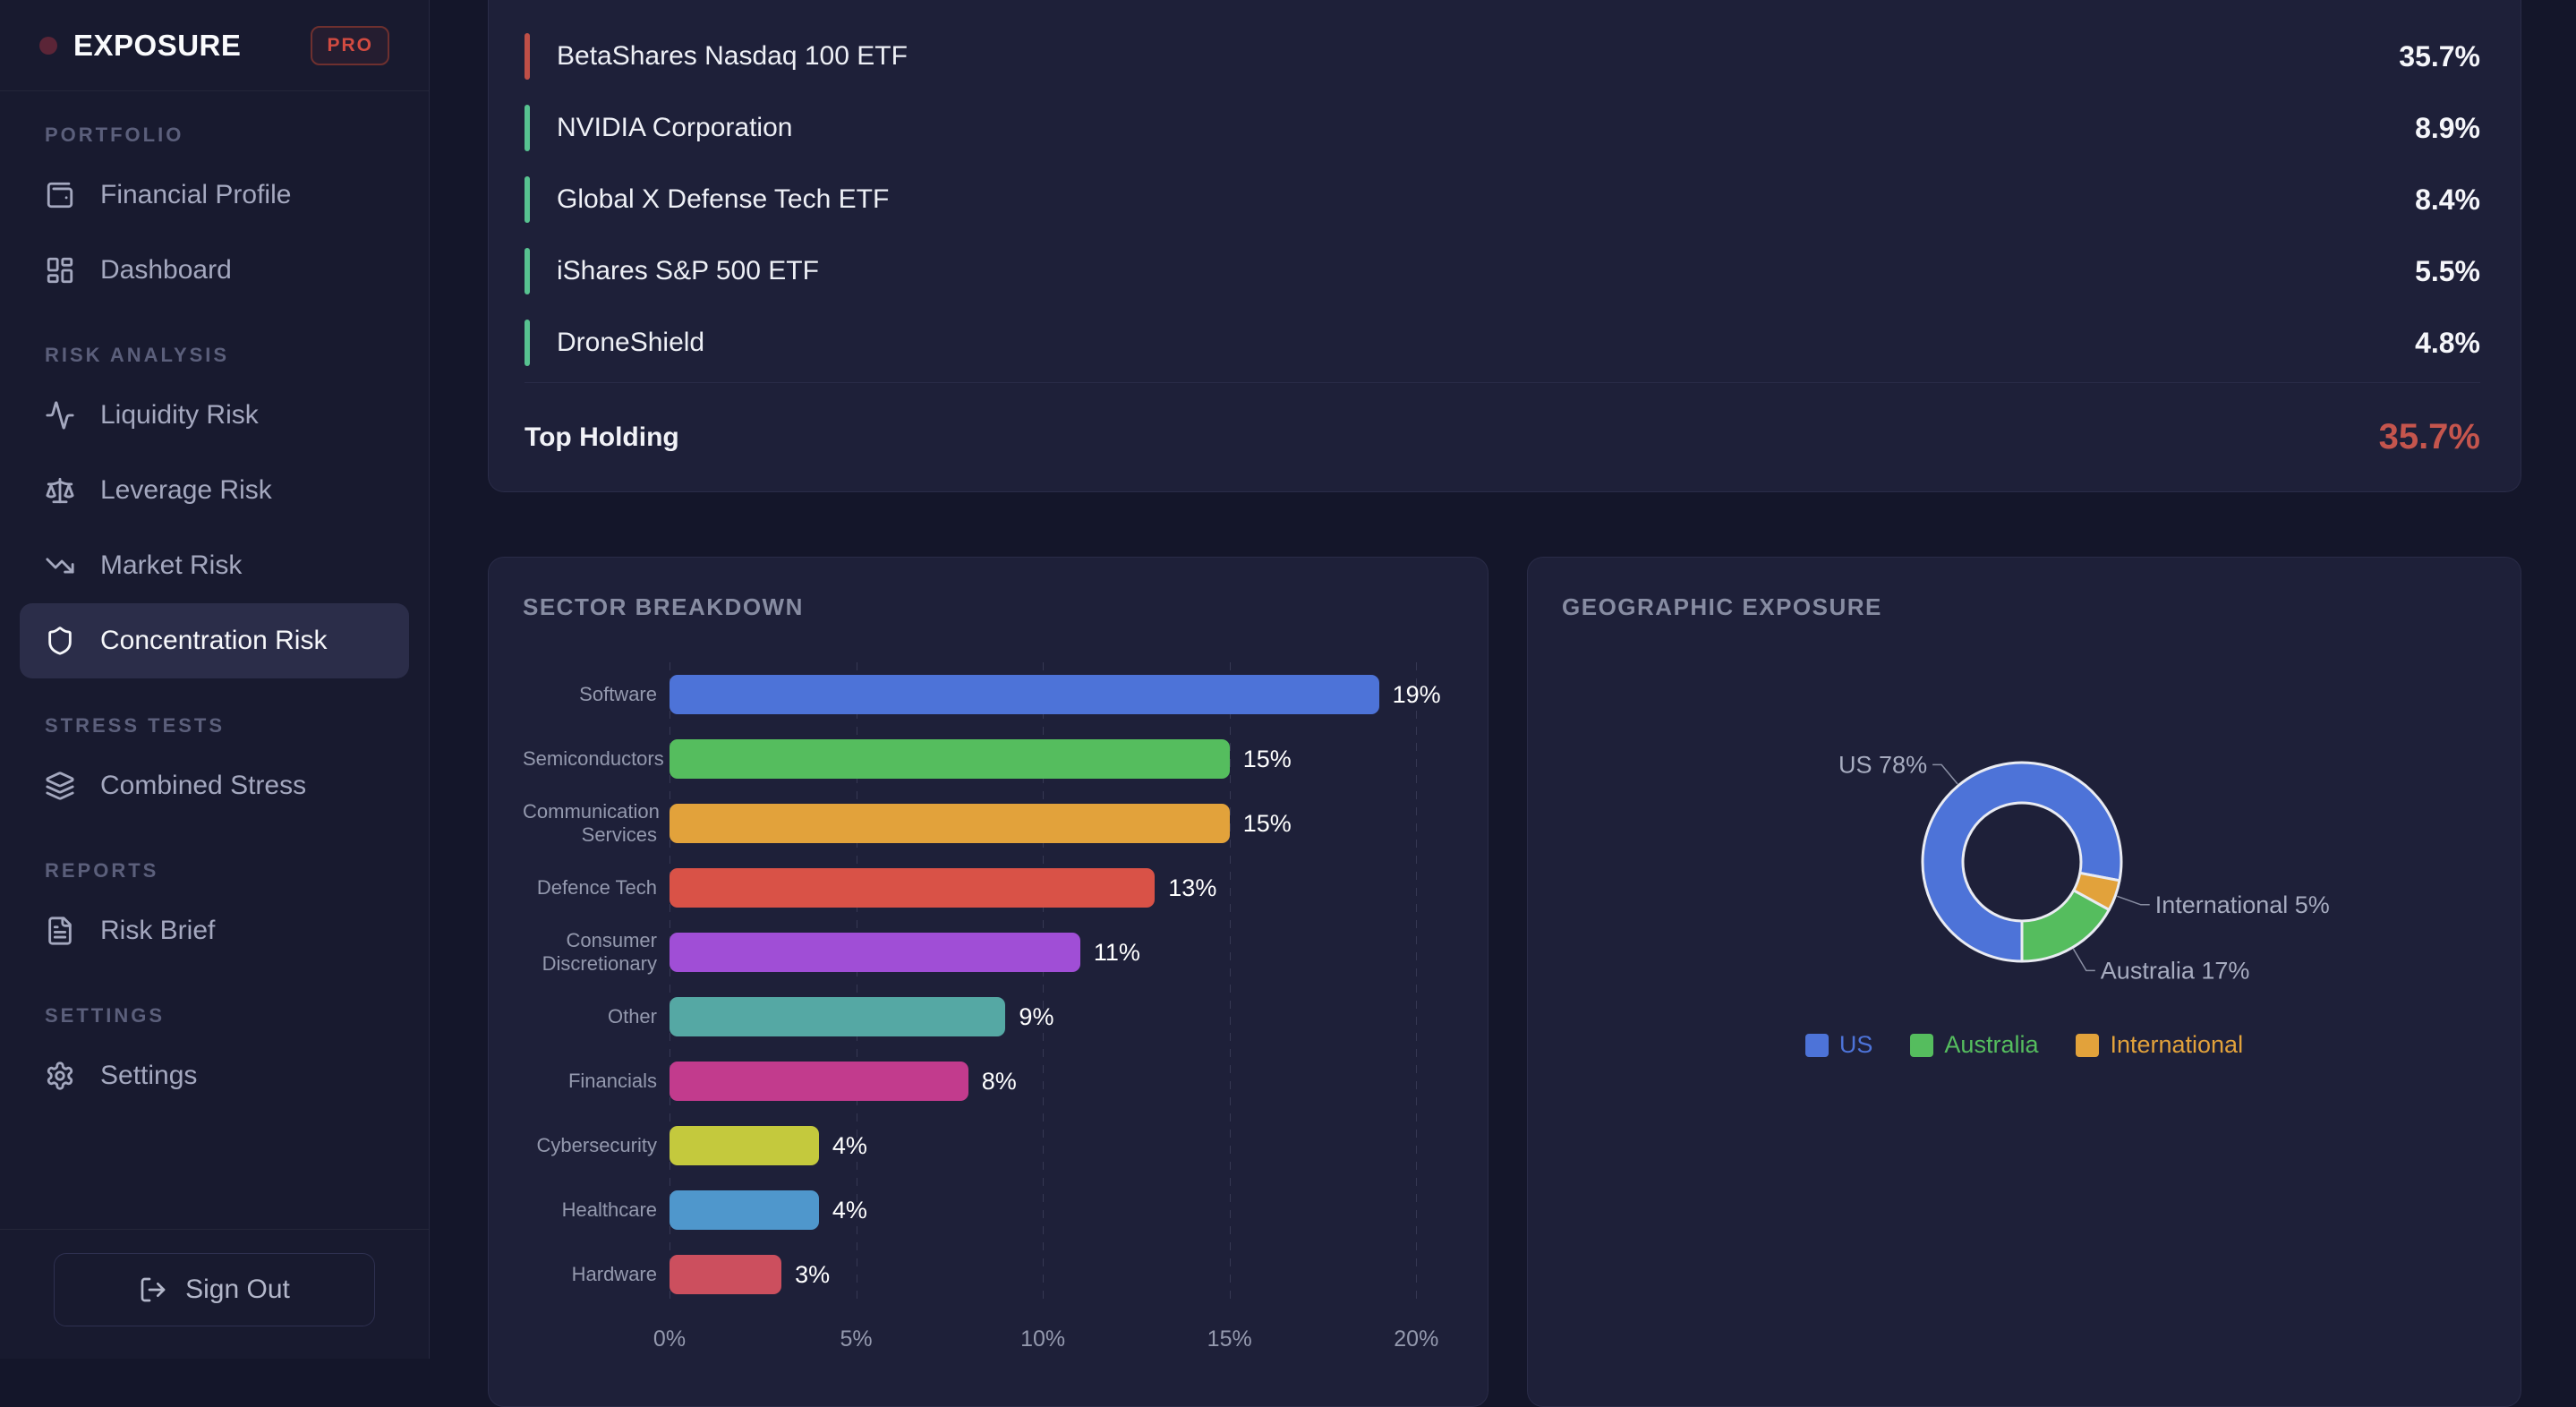 The image size is (2576, 1407). I want to click on sector-label: Healthcare, so click(609, 1209).